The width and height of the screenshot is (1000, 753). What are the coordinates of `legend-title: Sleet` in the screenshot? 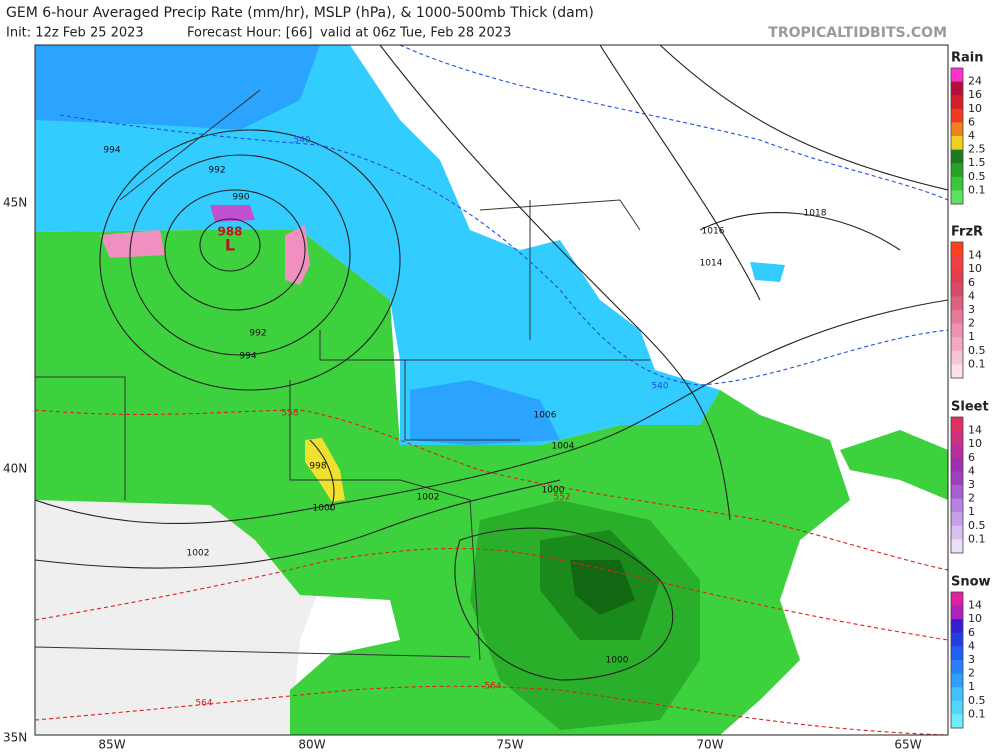 It's located at (970, 407).